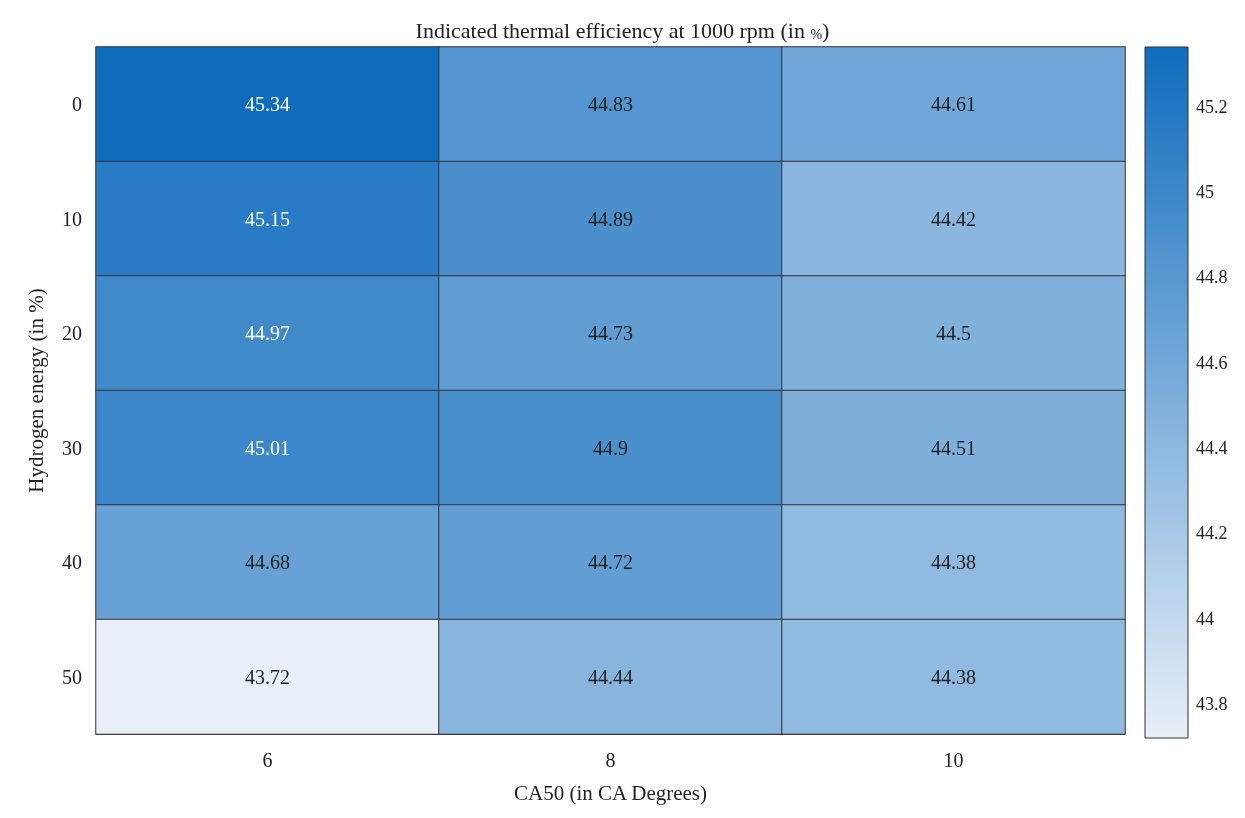 The image size is (1245, 818). Describe the element at coordinates (267, 218) in the screenshot. I see `data-label: 45.15` at that location.